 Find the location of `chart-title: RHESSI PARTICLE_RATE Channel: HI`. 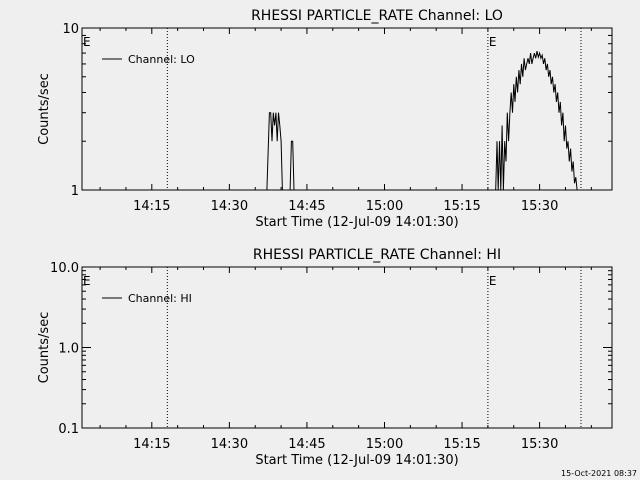

chart-title: RHESSI PARTICLE_RATE Channel: HI is located at coordinates (377, 255).